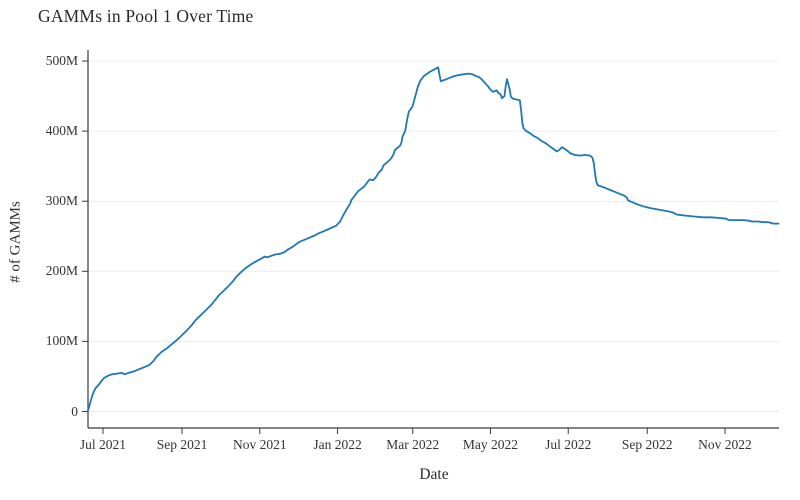  I want to click on x-tick-label: Nov 2022, so click(725, 444).